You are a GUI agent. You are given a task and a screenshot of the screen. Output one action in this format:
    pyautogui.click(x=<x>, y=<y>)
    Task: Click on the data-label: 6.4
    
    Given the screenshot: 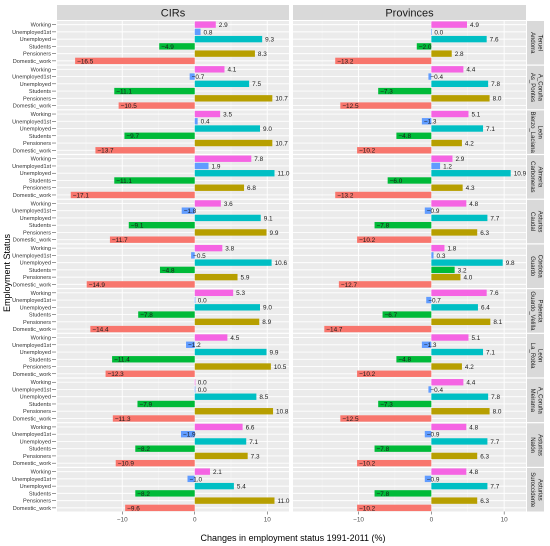 What is the action you would take?
    pyautogui.click(x=485, y=308)
    